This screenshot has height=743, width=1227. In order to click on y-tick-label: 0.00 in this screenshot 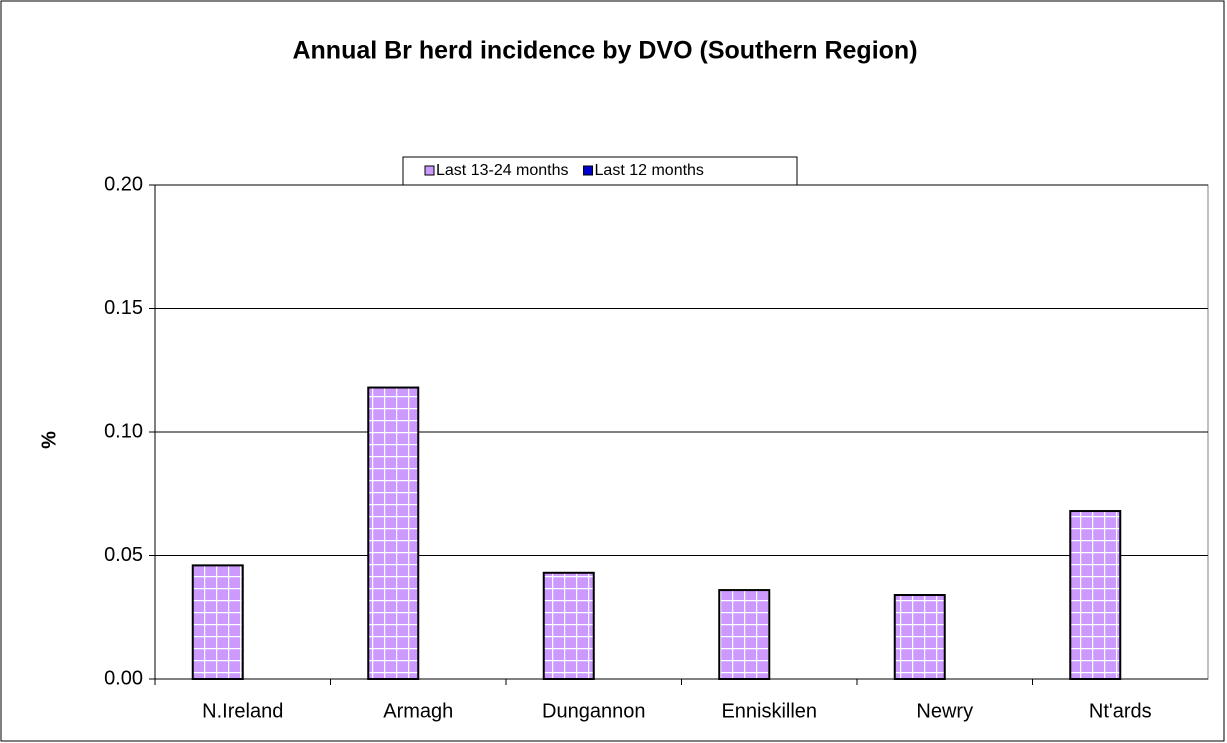, I will do `click(123, 678)`.